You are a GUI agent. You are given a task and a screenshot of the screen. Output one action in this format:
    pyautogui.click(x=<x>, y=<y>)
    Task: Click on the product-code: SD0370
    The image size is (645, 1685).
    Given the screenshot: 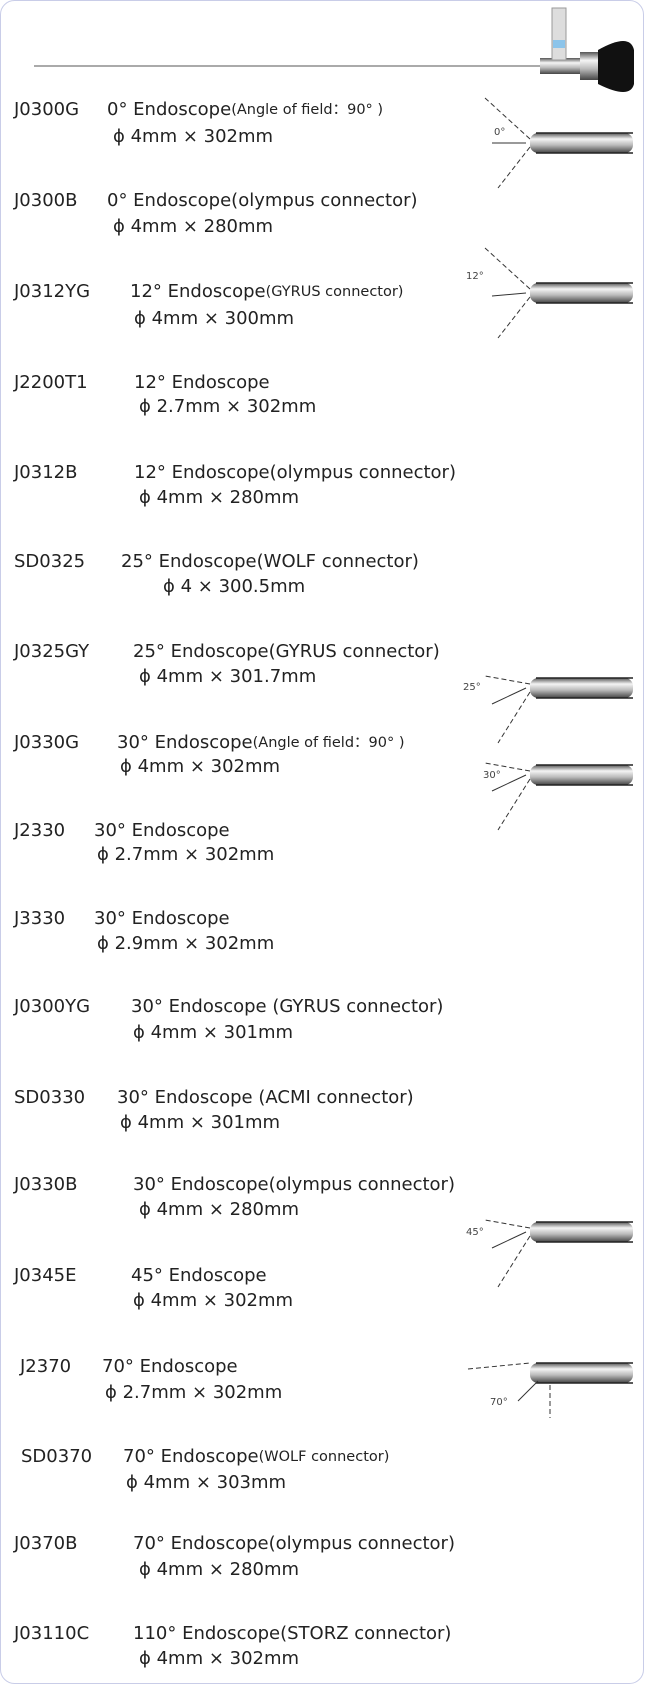 What is the action you would take?
    pyautogui.click(x=56, y=1456)
    